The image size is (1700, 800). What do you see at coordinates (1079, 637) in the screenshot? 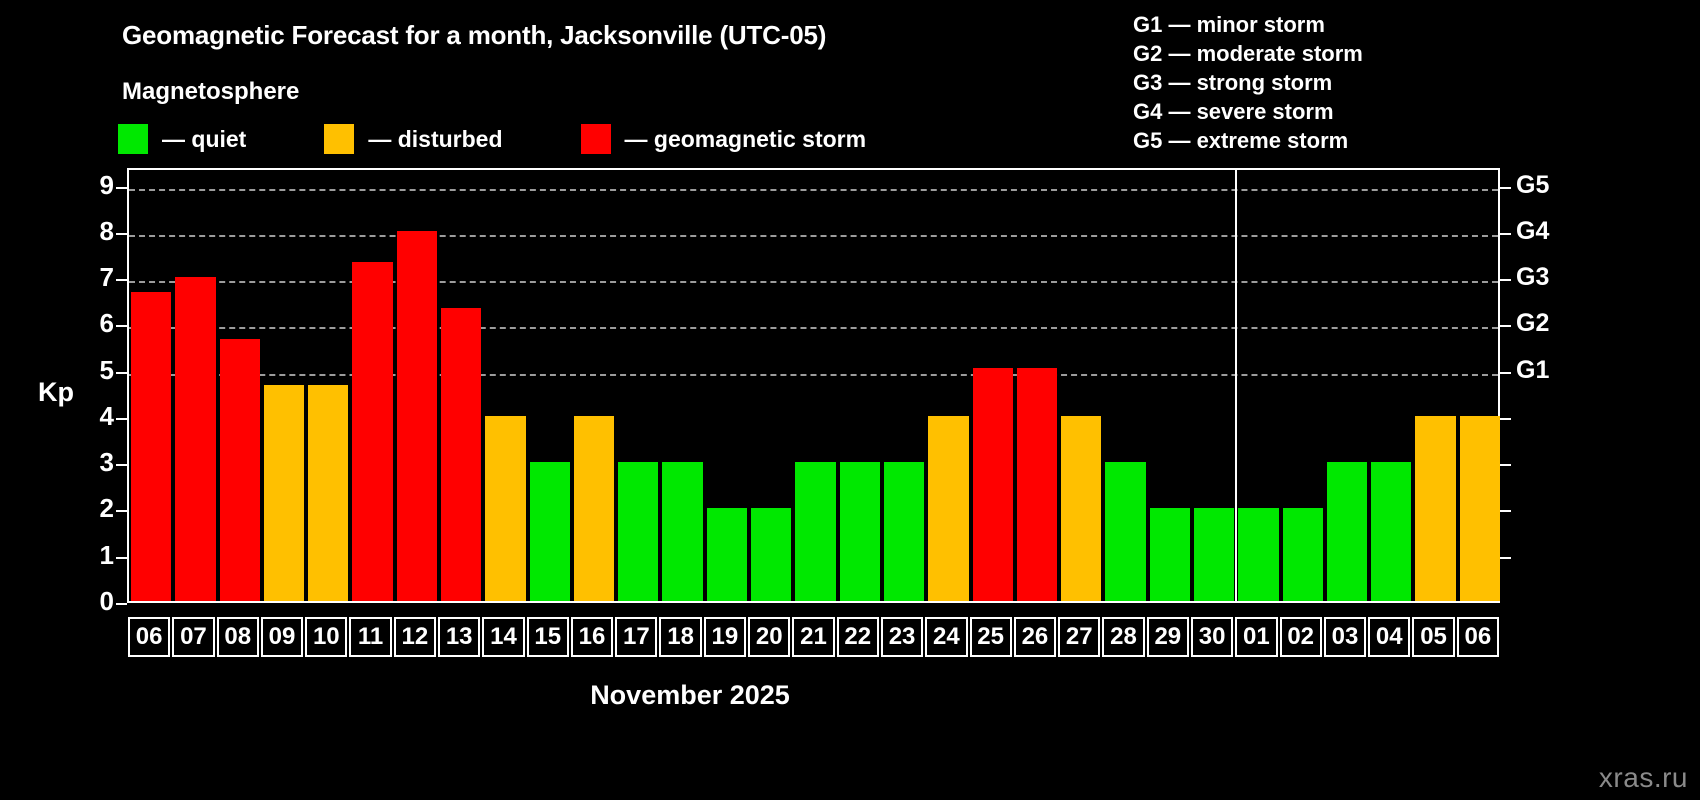
I see `day-label-27-21: 27` at bounding box center [1079, 637].